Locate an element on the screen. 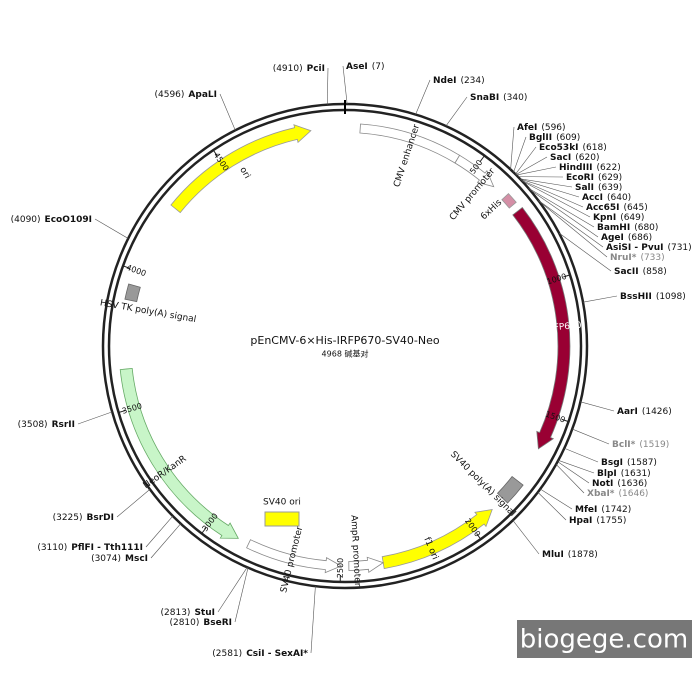  site-label: MluI (1878) is located at coordinates (570, 555).